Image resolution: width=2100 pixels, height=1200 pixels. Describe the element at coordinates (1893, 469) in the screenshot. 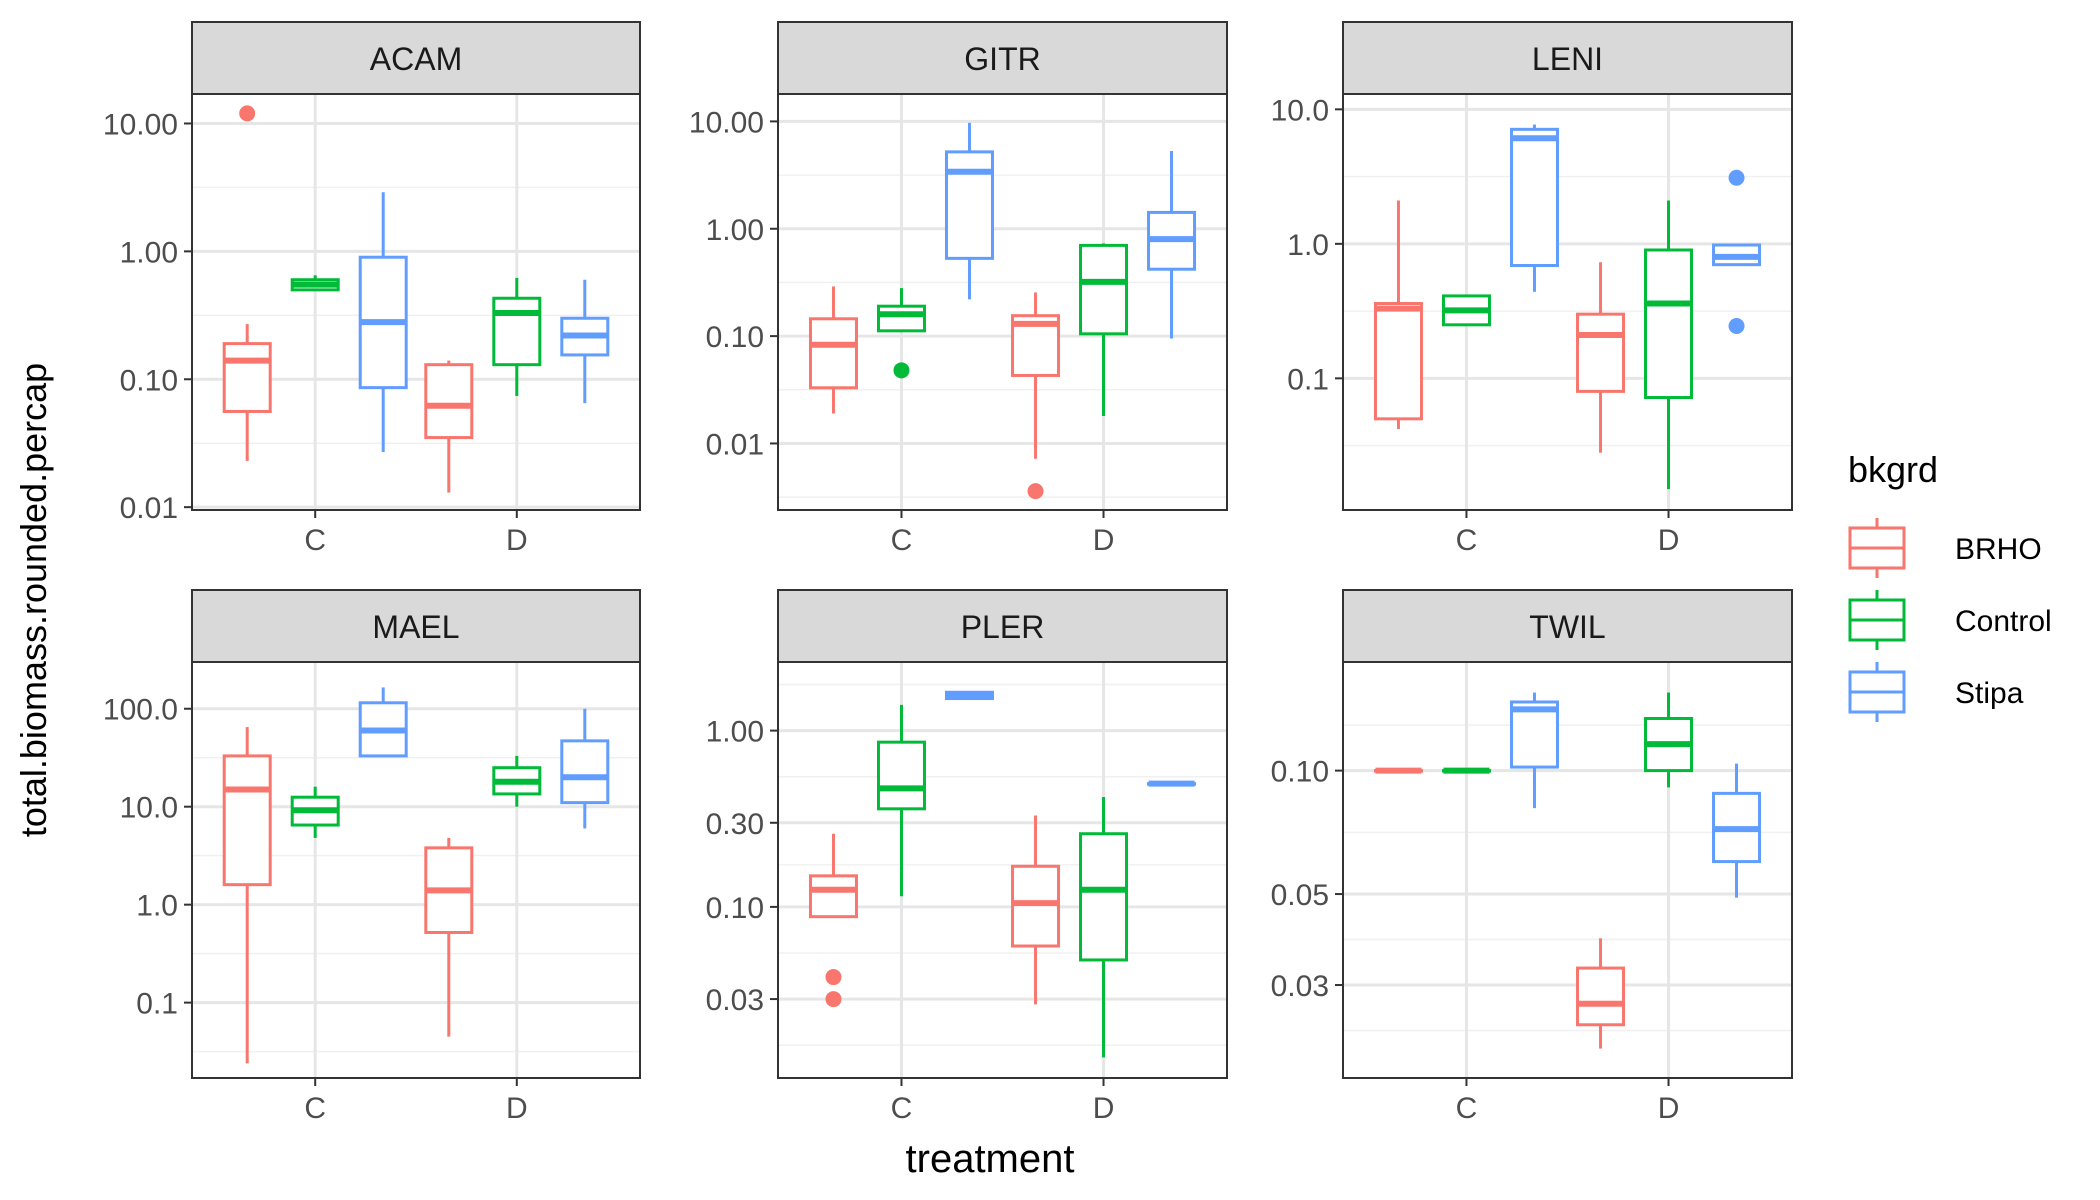

I see `legend-title: bkgrd` at that location.